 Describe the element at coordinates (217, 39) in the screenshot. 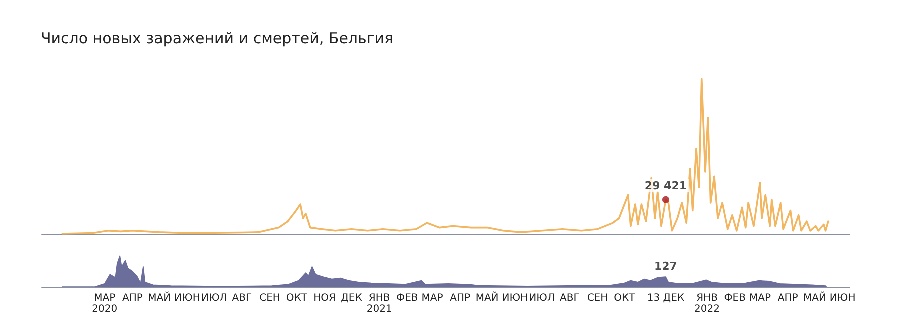

I see `chart-title: Число новых заражений и смертей, Бельгия` at that location.